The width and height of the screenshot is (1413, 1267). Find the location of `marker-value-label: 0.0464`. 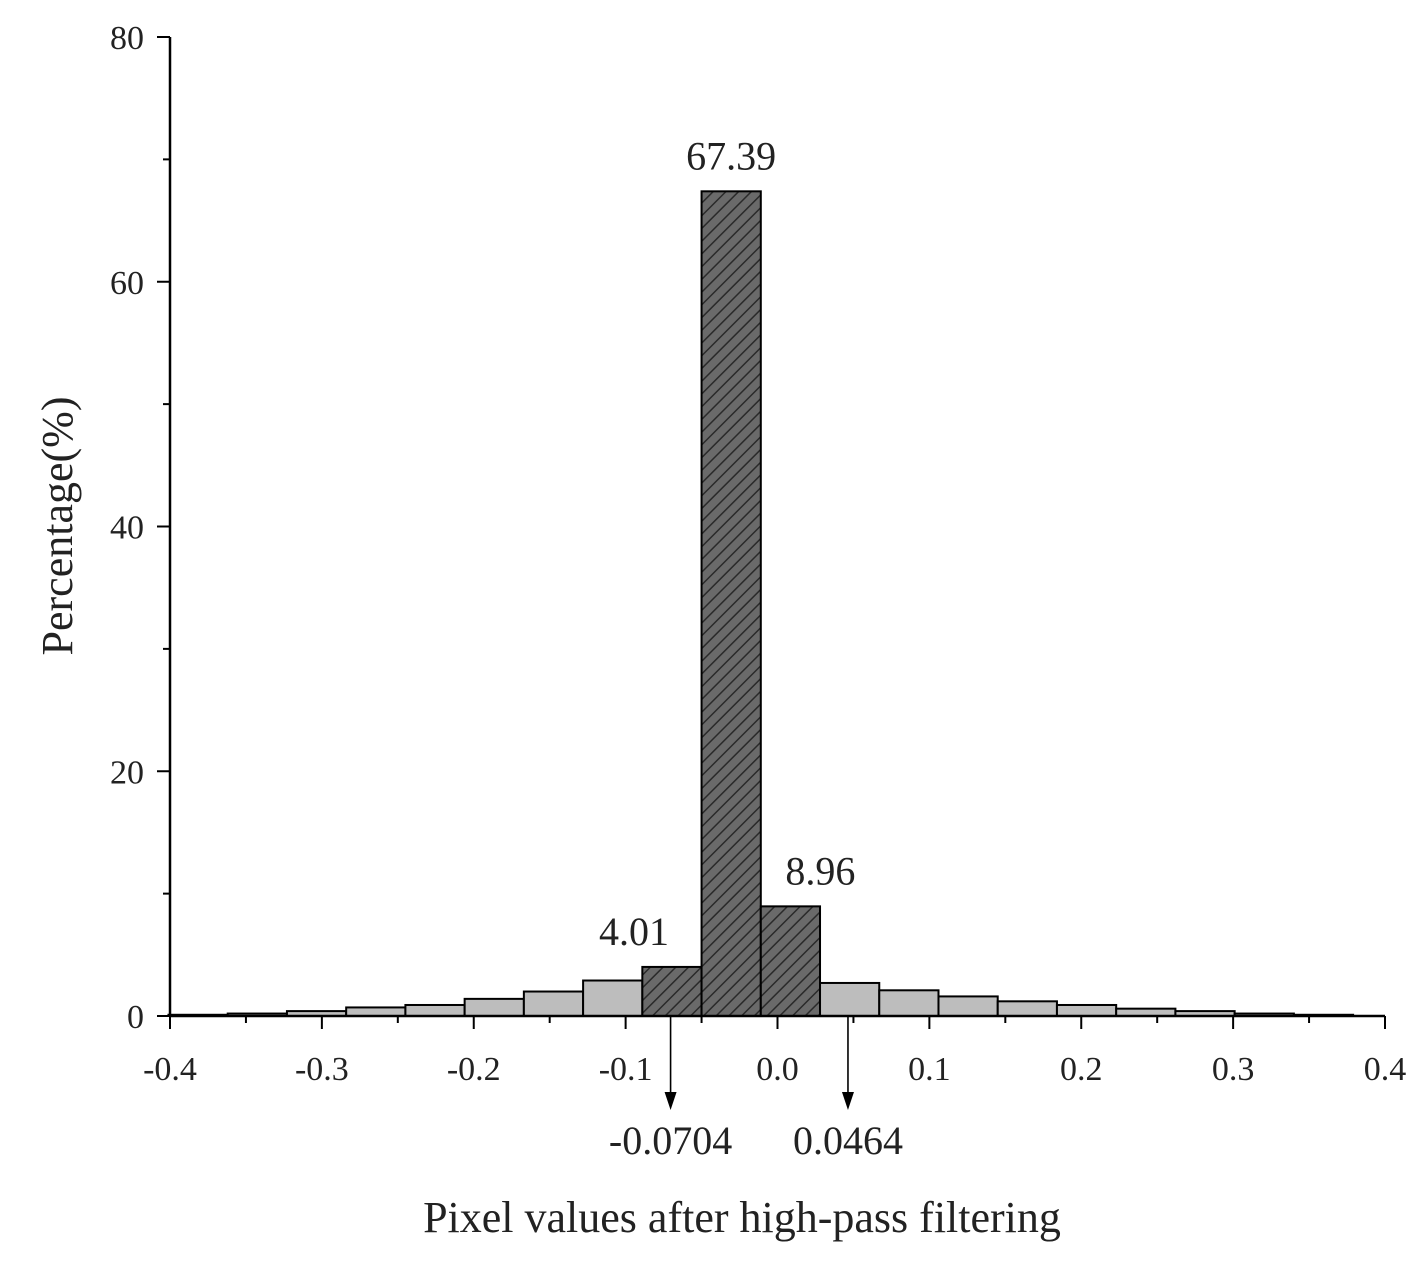

marker-value-label: 0.0464 is located at coordinates (848, 1140).